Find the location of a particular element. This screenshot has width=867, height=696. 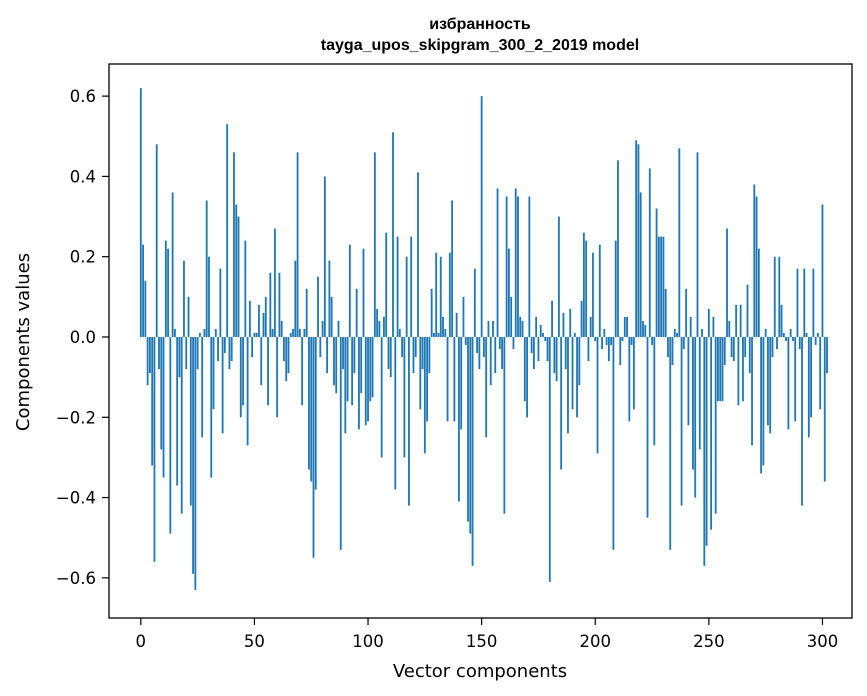

x-tick-label: 0 is located at coordinates (141, 641).